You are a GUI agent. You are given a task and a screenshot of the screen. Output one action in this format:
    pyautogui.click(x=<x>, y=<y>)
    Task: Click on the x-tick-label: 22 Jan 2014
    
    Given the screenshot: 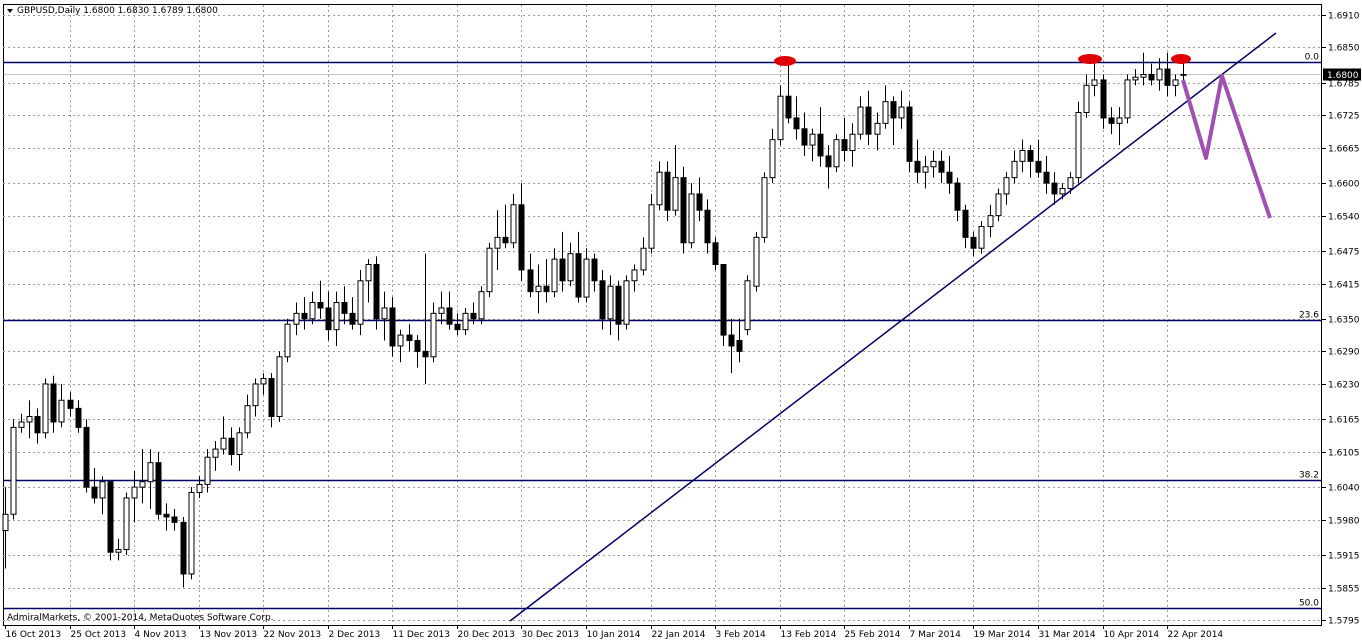 What is the action you would take?
    pyautogui.click(x=679, y=635)
    